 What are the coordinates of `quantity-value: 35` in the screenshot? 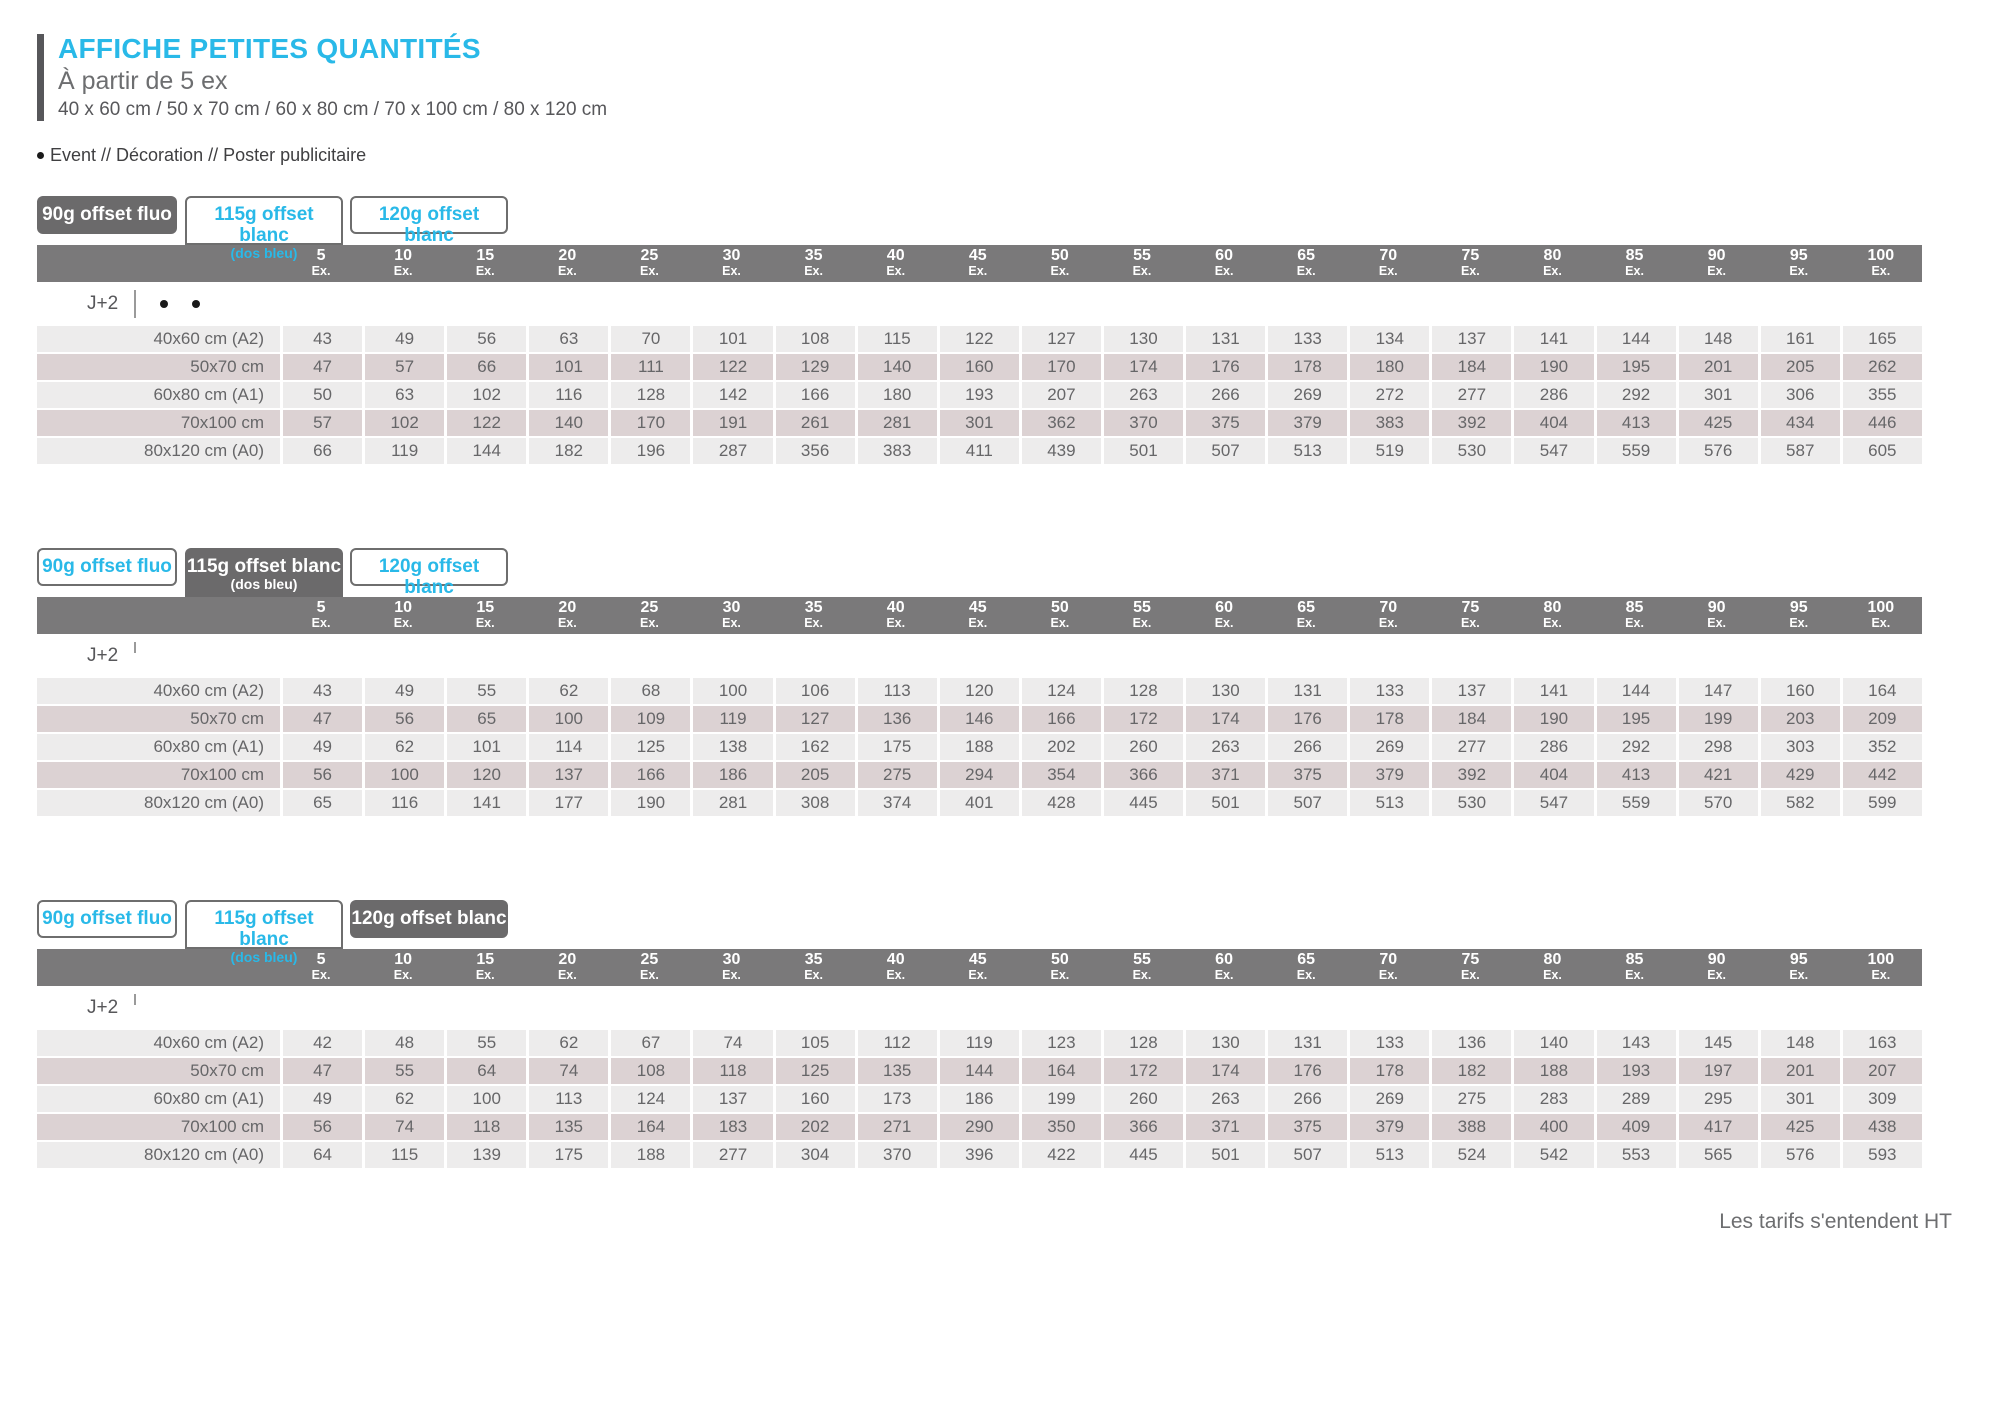 It's located at (813, 959).